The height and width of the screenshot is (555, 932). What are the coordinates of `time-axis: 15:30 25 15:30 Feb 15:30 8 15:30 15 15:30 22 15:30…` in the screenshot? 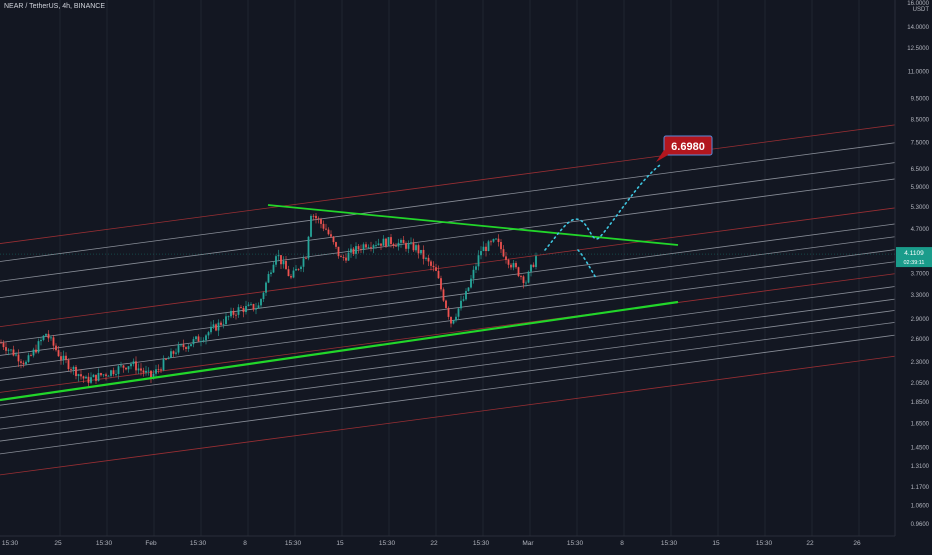 It's located at (466, 542).